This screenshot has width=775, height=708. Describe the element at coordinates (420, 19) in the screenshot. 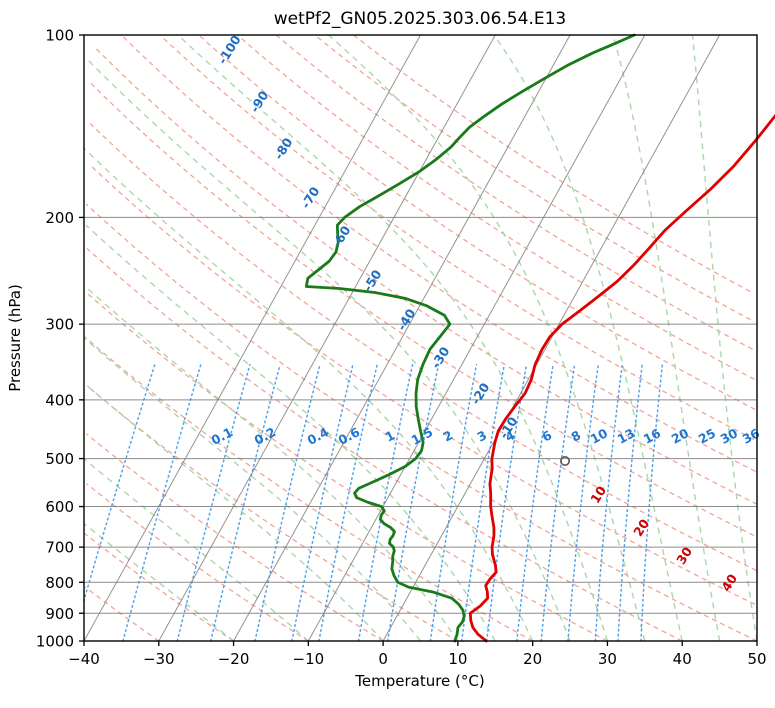

I see `chart-title: wetPf2_GN05.2025.303.06.54.E13` at that location.